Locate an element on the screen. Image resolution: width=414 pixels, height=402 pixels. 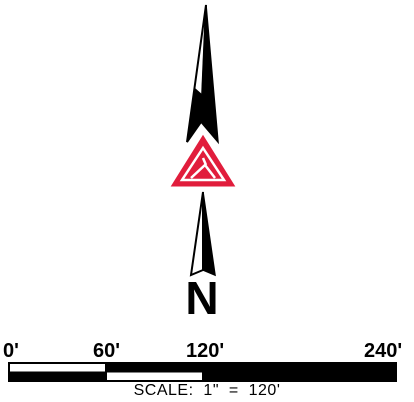
scale-bar is located at coordinates (202, 372).